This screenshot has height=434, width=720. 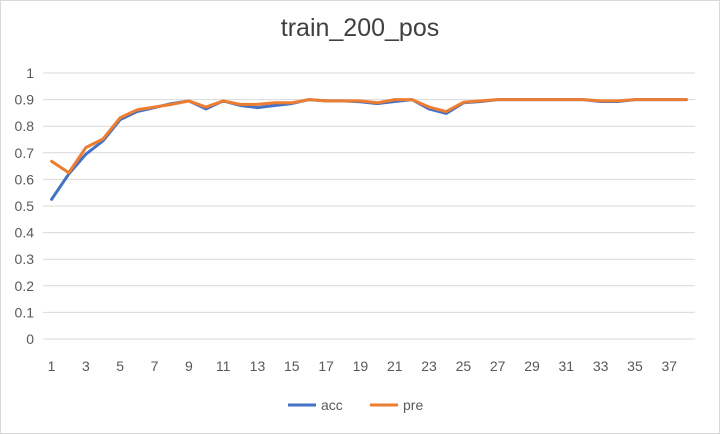 I want to click on y-tick-label: 0.2, so click(x=25, y=286).